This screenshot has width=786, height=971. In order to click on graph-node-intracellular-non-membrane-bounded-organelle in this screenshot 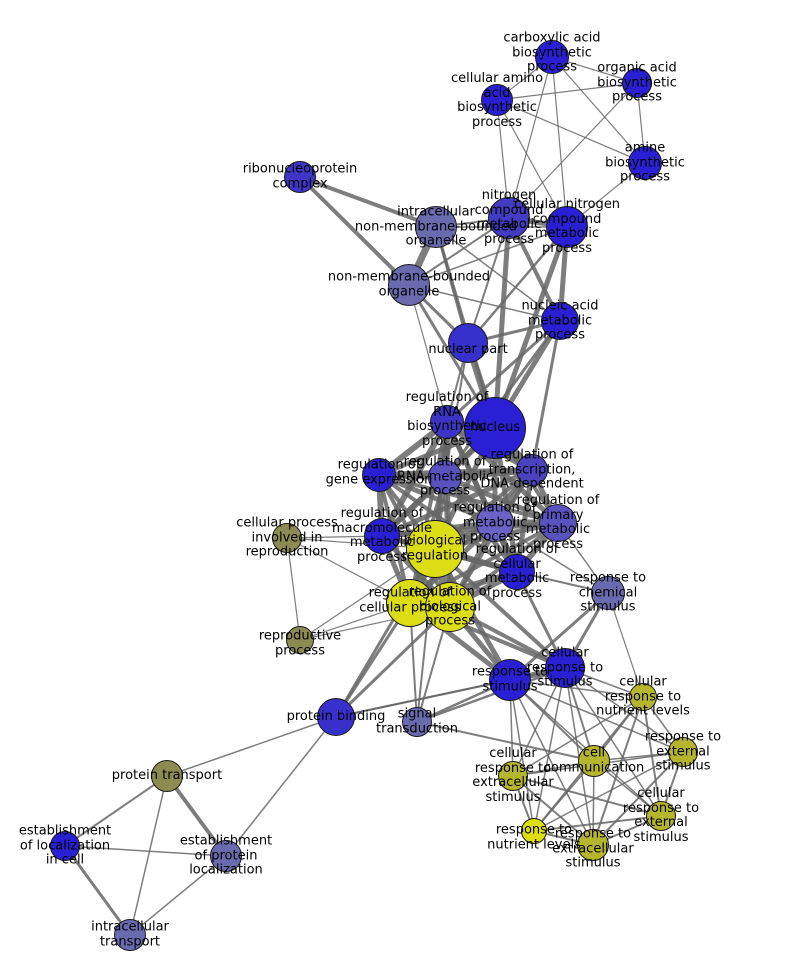, I will do `click(436, 227)`.